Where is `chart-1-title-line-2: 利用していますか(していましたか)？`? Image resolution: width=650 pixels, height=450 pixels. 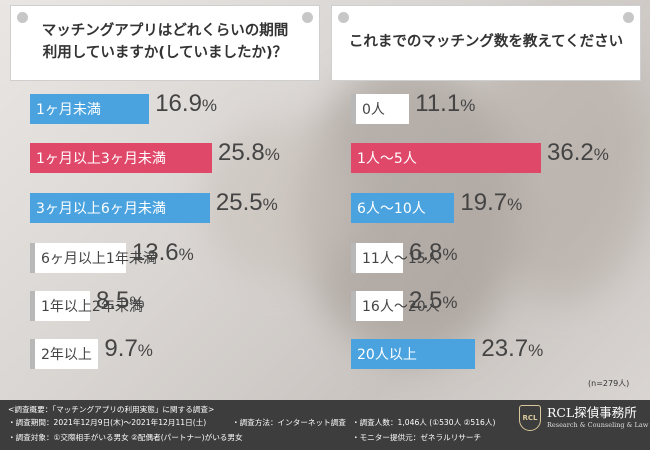
chart-1-title-line-2: 利用していますか(していましたか)？ is located at coordinates (165, 53).